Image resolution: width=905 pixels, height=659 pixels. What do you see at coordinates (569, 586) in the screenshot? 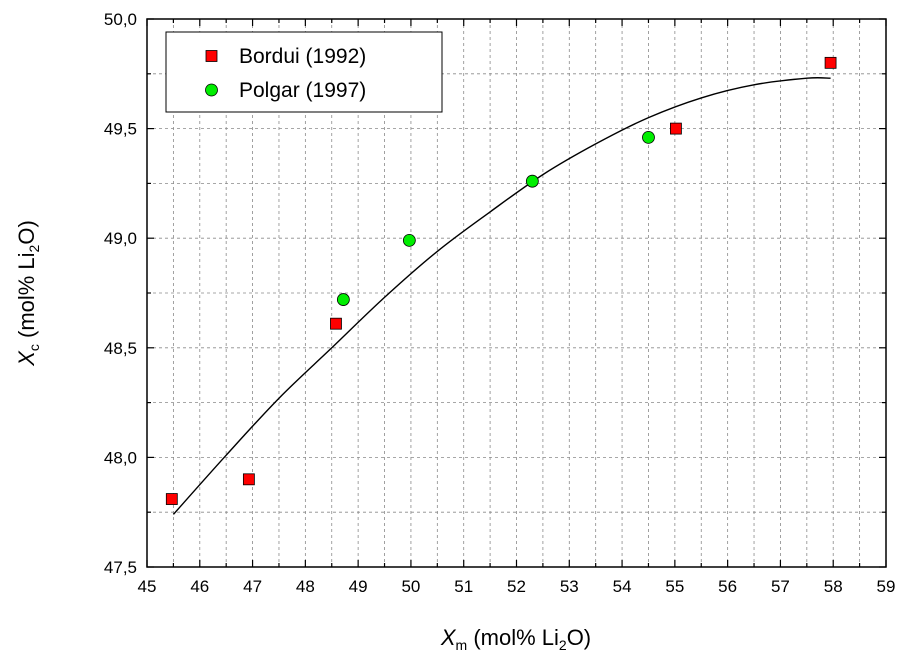
I see `x-tick-label: 53` at bounding box center [569, 586].